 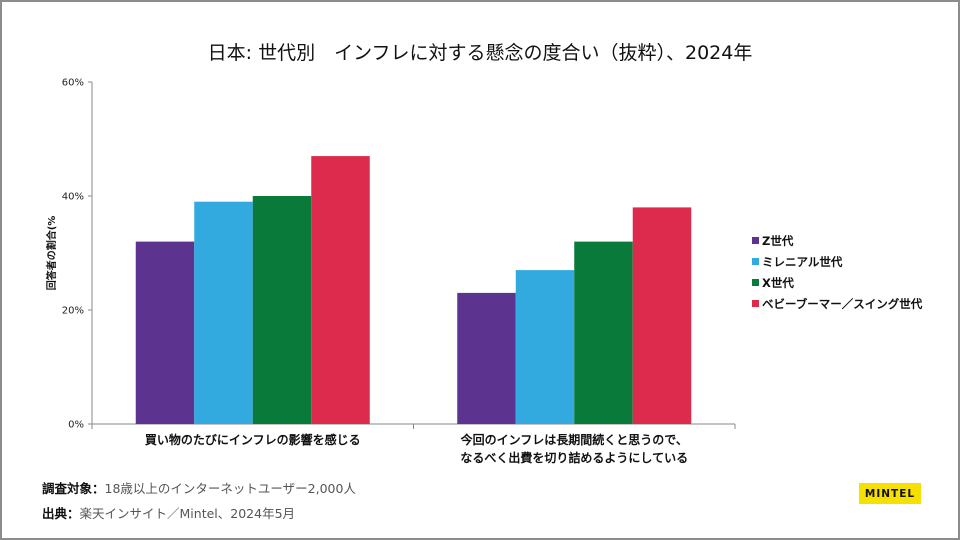 What do you see at coordinates (187, 513) in the screenshot?
I see `source-value: 楽天インサイト／Mintel、2024年5月` at bounding box center [187, 513].